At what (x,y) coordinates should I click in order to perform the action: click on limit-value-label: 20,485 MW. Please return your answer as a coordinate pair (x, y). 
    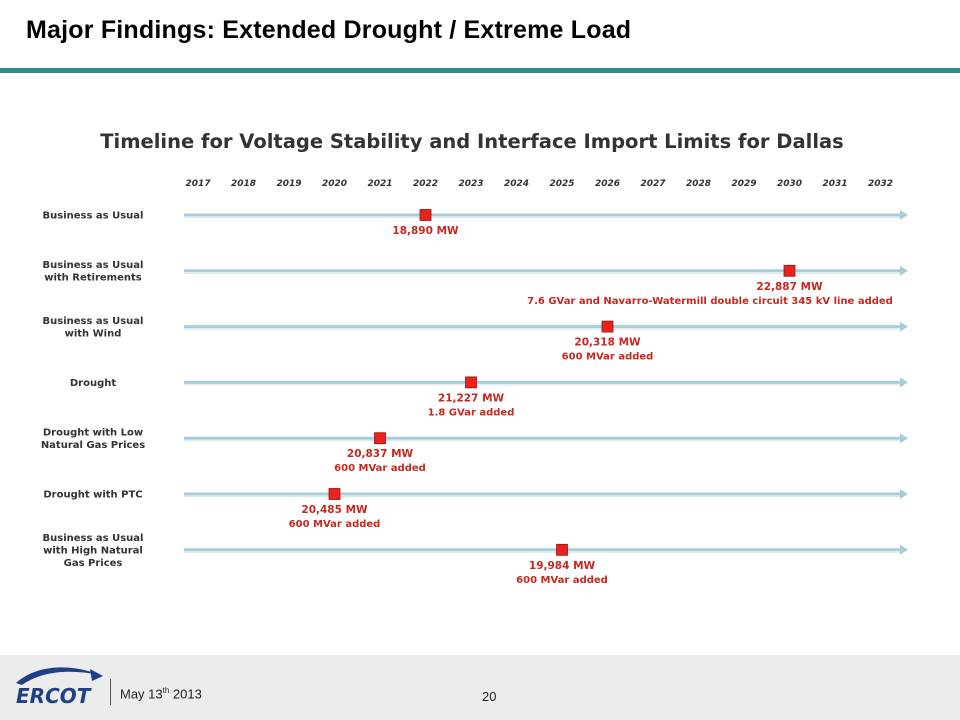
    Looking at the image, I should click on (334, 510).